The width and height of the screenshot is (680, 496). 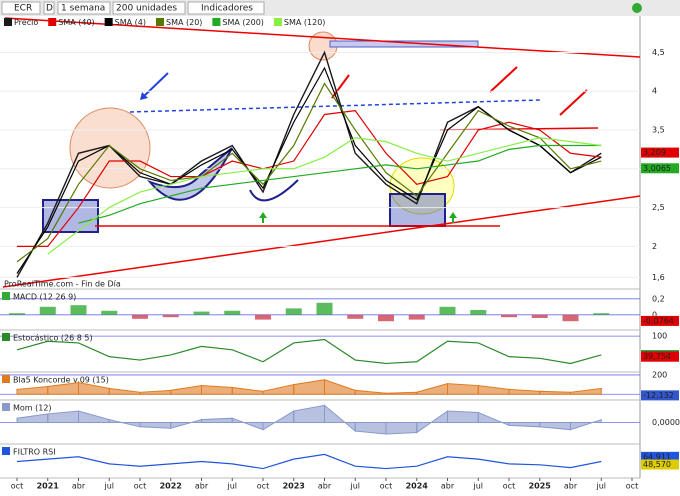 I want to click on symbol: ECR, so click(x=23, y=9).